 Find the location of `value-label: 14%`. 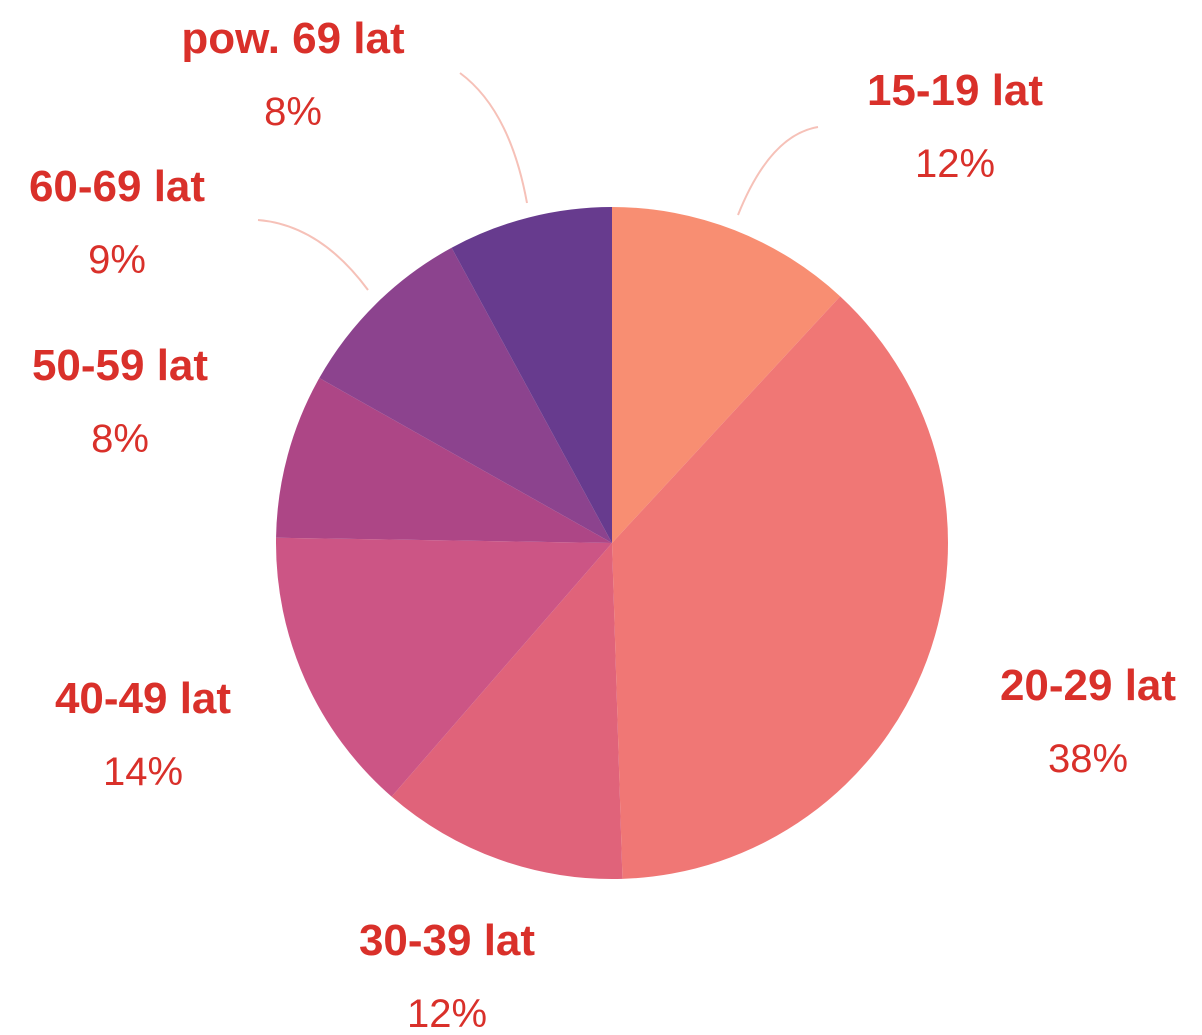

value-label: 14% is located at coordinates (143, 772).